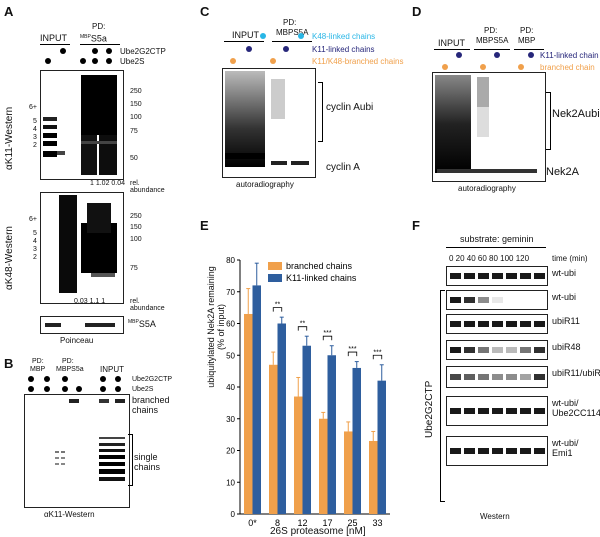 Image resolution: width=600 pixels, height=537 pixels. Describe the element at coordinates (459, 55) in the screenshot. I see `dot-d1` at that location.